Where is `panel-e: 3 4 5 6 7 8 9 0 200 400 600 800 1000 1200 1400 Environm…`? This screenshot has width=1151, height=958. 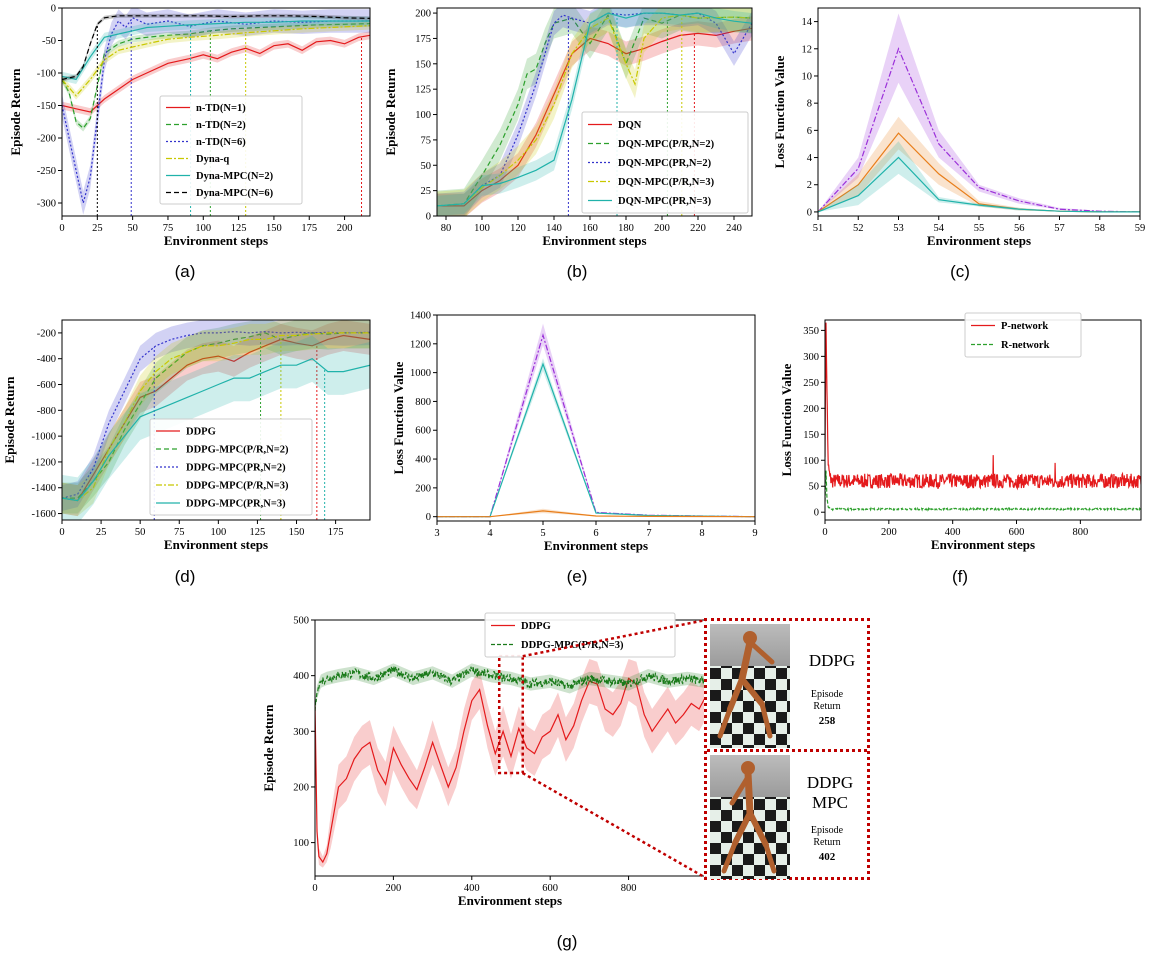 panel-e: 3 4 5 6 7 8 9 0 200 400 600 800 1000 1200 1400 Environm… is located at coordinates (575, 430).